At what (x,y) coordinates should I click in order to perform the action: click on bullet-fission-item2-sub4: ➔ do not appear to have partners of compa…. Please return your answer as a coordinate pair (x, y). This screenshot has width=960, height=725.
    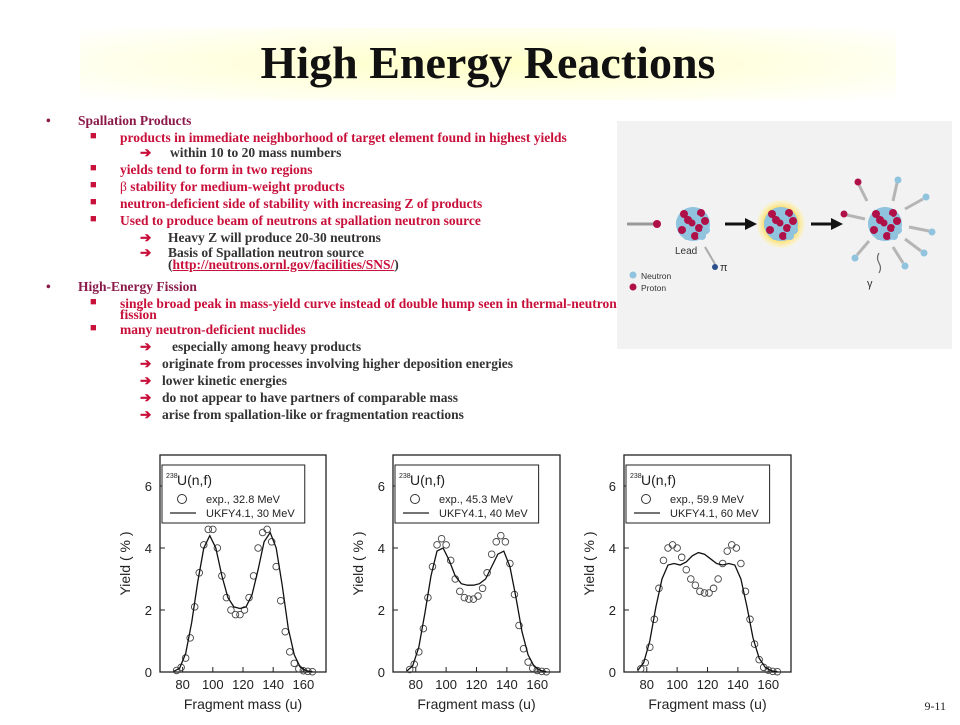
    Looking at the image, I should click on (299, 397).